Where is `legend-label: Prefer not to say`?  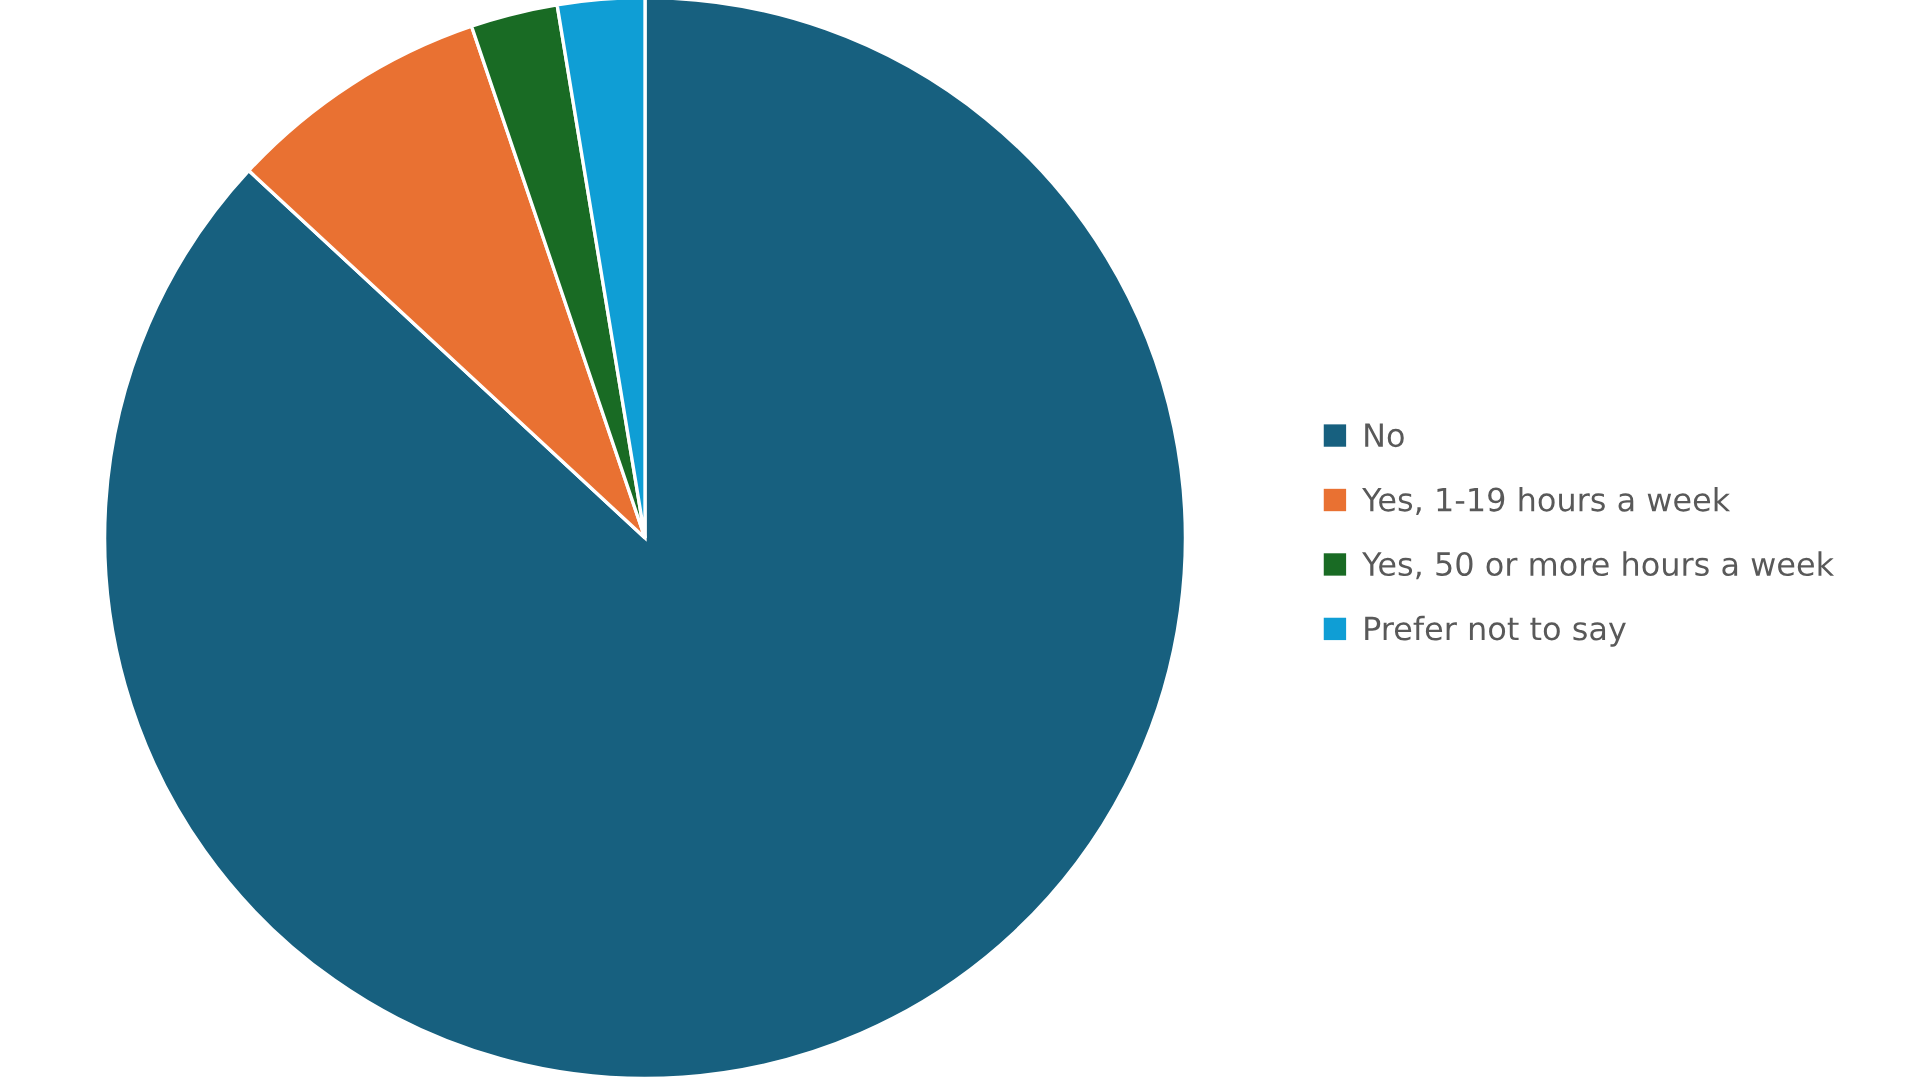
legend-label: Prefer not to say is located at coordinates (1495, 631).